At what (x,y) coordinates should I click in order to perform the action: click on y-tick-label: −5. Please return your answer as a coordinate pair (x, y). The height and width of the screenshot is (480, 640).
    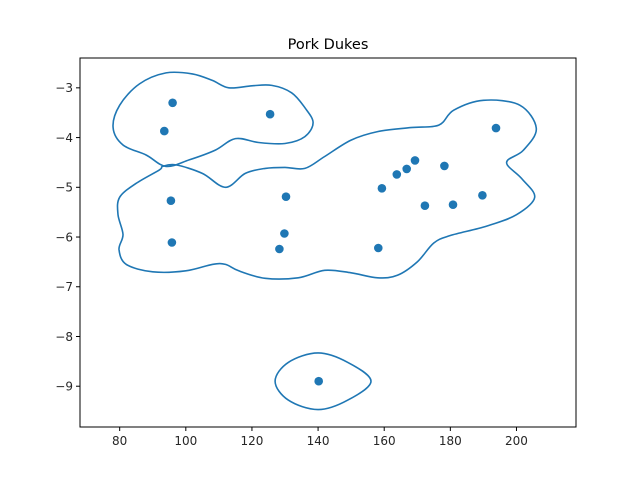
    Looking at the image, I should click on (64, 188).